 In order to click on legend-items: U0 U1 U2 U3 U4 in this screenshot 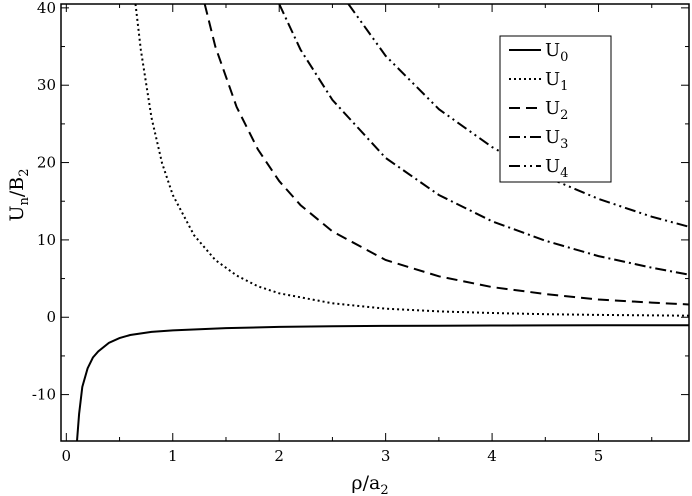, I will do `click(538, 110)`.